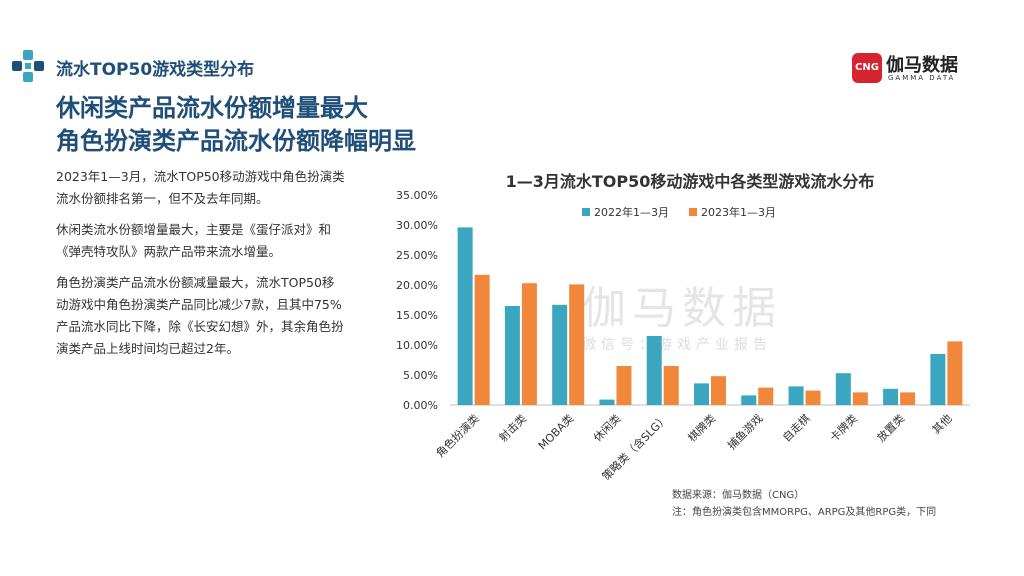  I want to click on x-tick-label: 捕鱼游戏, so click(744, 431).